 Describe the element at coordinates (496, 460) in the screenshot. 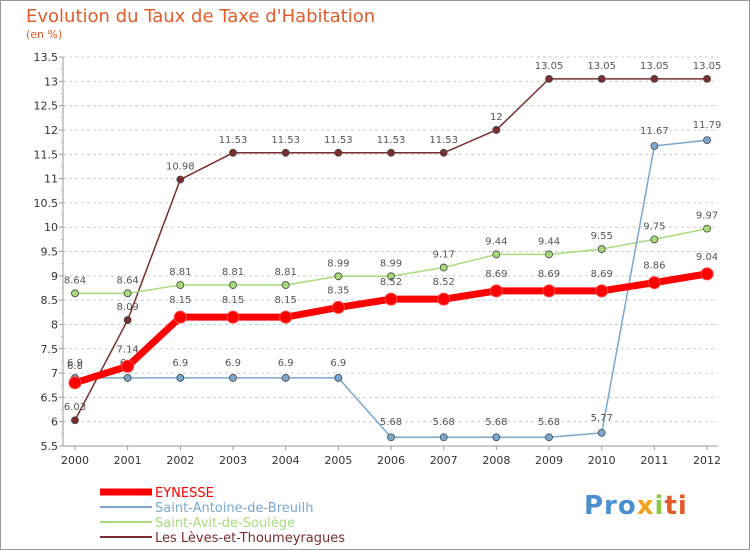

I see `x-tick-label: 2008` at that location.